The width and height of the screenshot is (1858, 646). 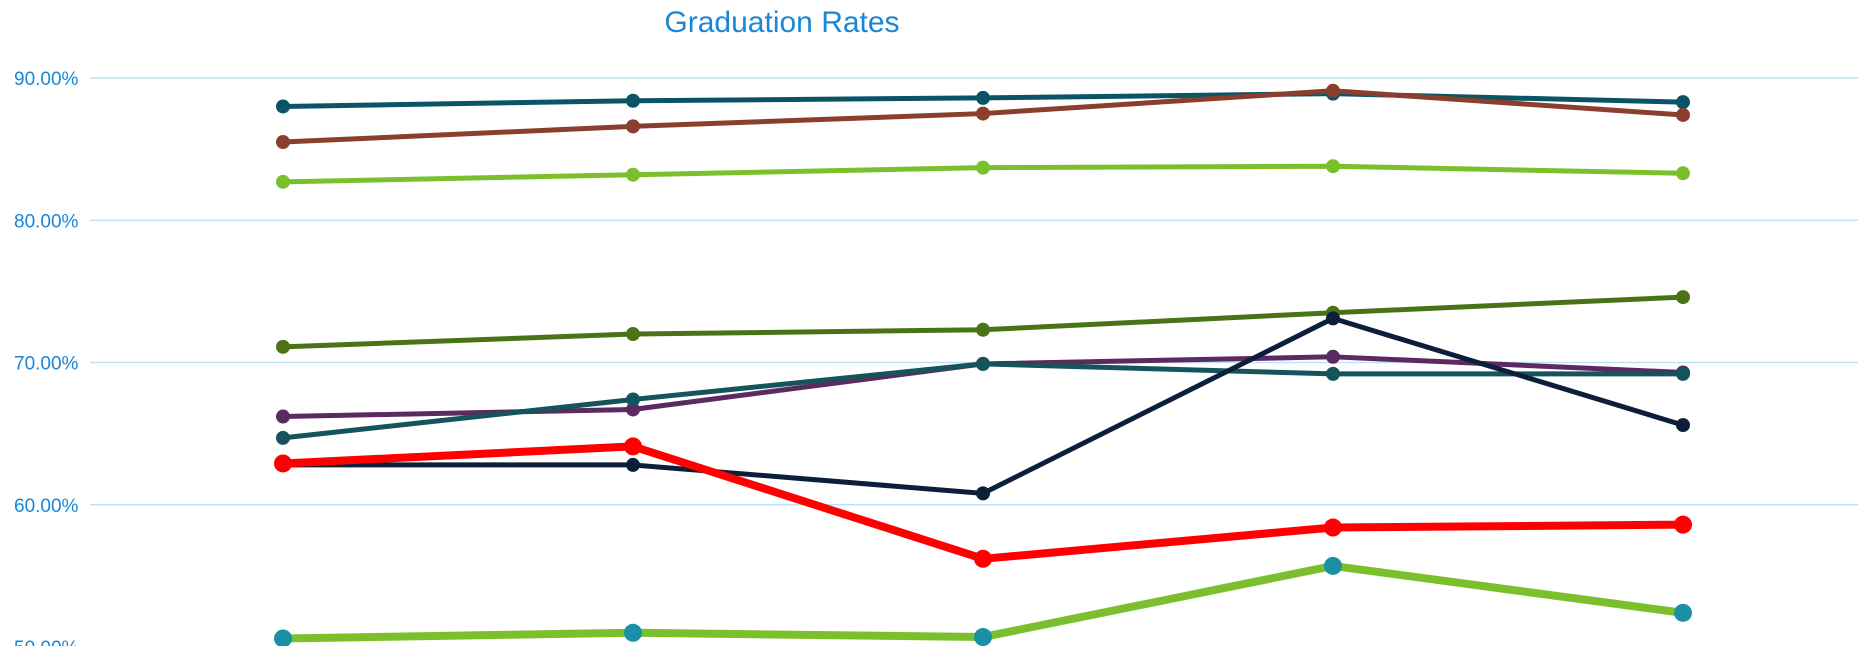 What do you see at coordinates (46, 79) in the screenshot?
I see `y-tick-label: 90.00%` at bounding box center [46, 79].